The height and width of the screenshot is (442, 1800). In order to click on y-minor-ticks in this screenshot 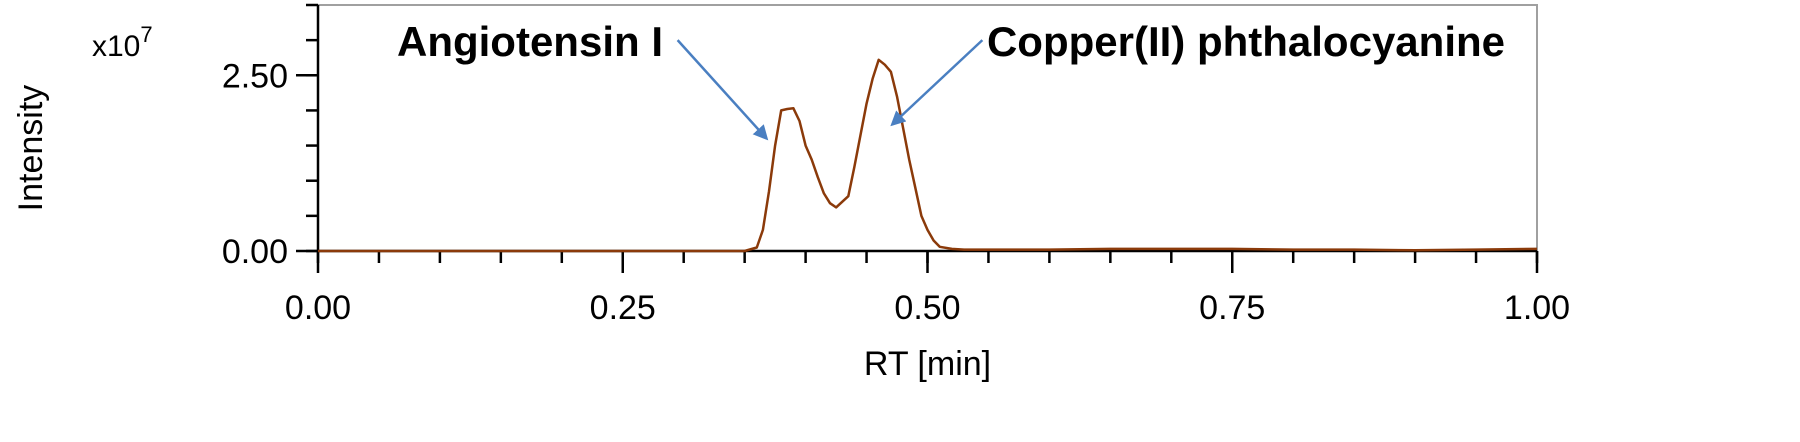, I will do `click(312, 128)`.